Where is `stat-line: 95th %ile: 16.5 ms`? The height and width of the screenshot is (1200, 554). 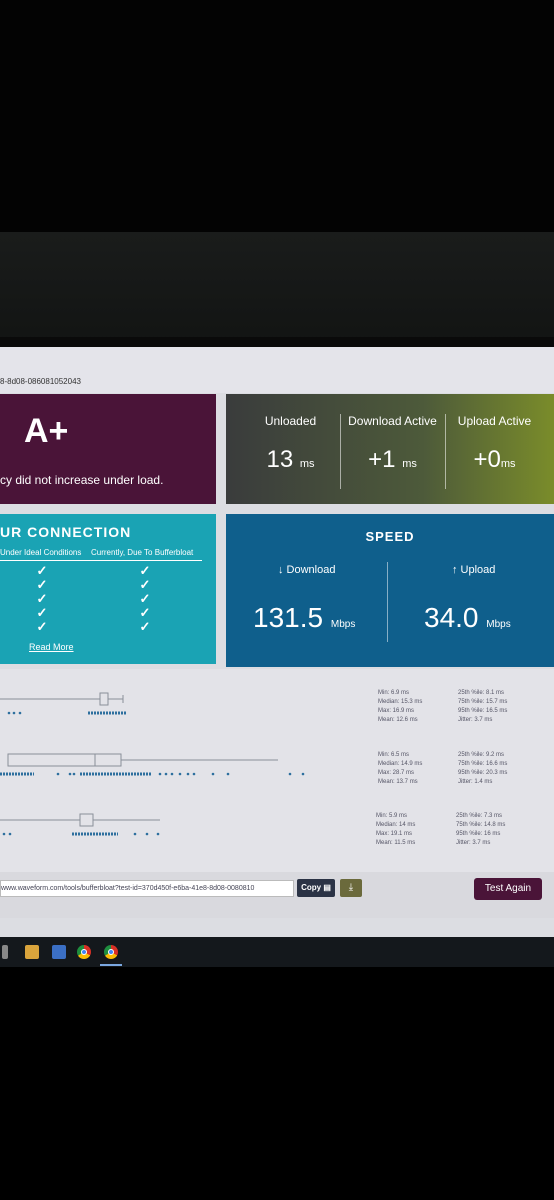
stat-line: 95th %ile: 16.5 ms is located at coordinates (483, 711).